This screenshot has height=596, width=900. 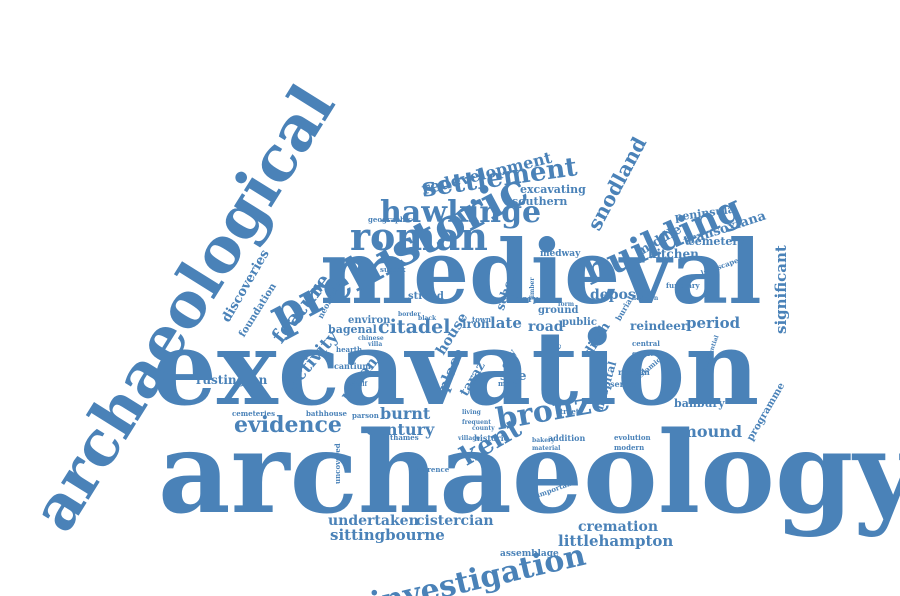 What do you see at coordinates (716, 241) in the screenshot?
I see `cloud-word: cemetery` at bounding box center [716, 241].